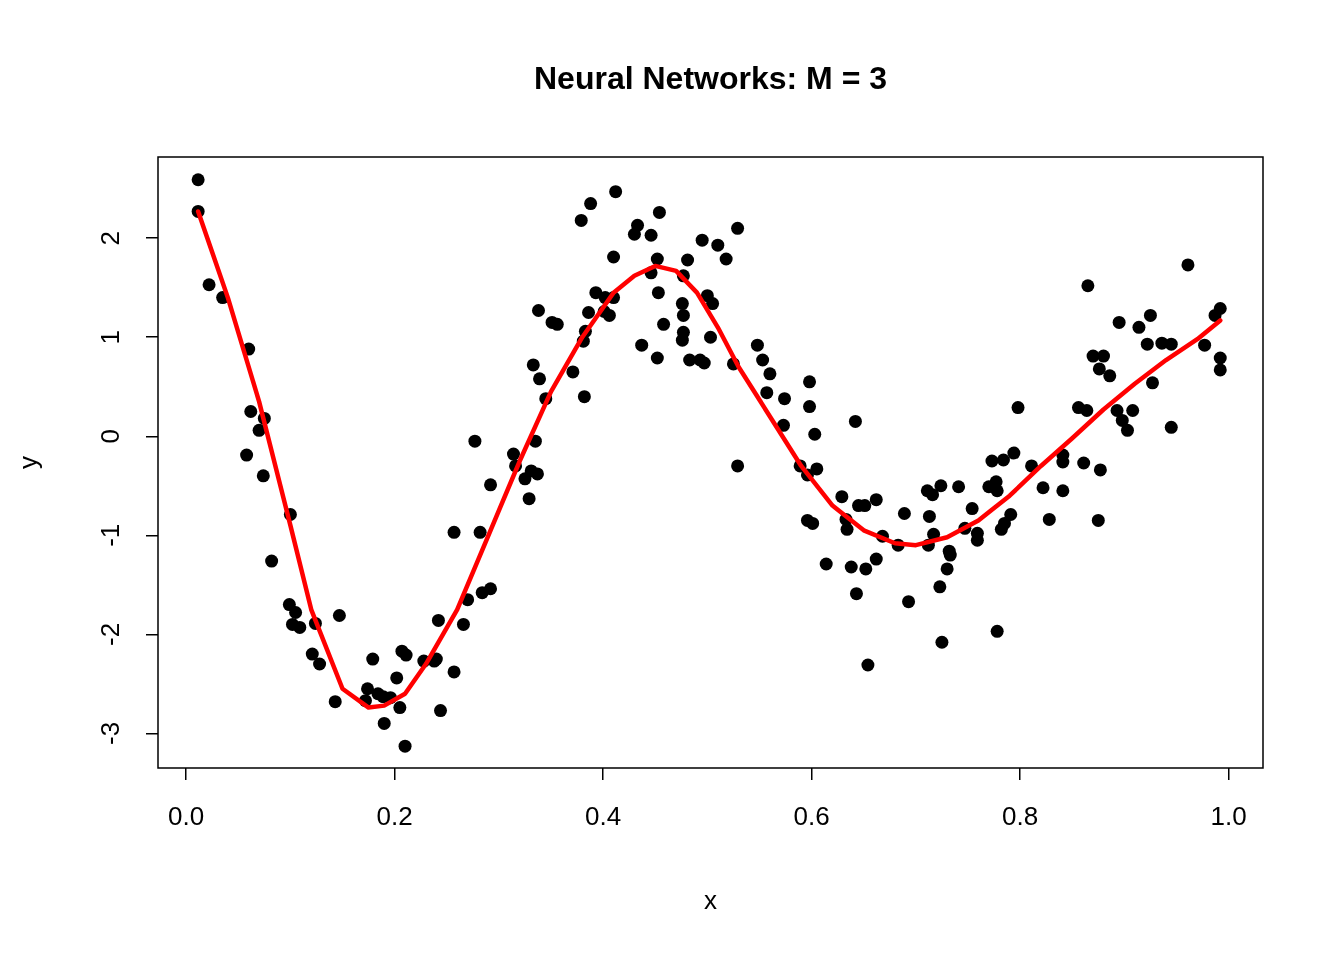 The height and width of the screenshot is (960, 1344). I want to click on y-tick-label: -1, so click(110, 535).